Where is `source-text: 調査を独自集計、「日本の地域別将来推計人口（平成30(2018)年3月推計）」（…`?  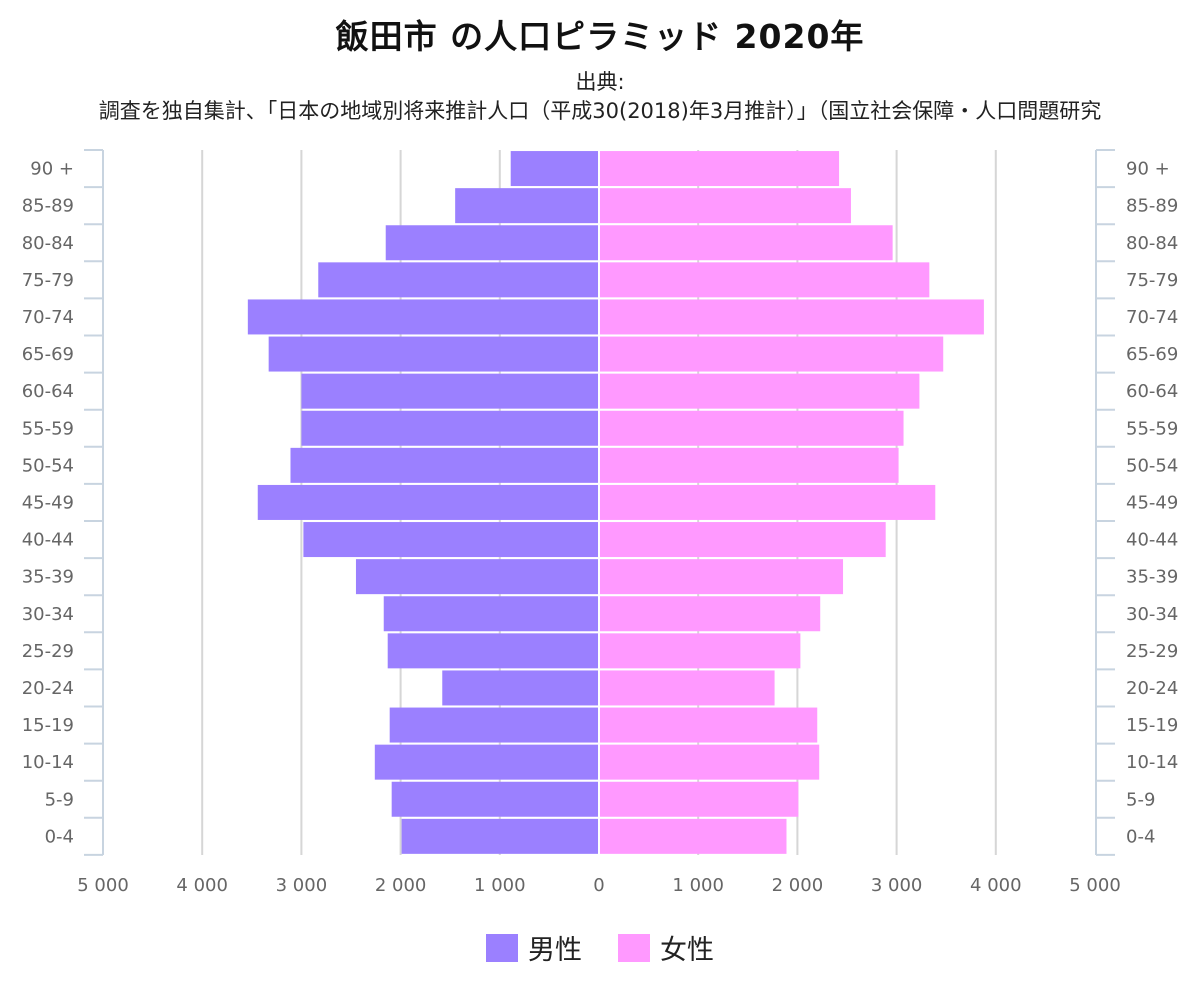
source-text: 調査を独自集計、「日本の地域別将来推計人口（平成30(2018)年3月推計）」（… is located at coordinates (600, 111).